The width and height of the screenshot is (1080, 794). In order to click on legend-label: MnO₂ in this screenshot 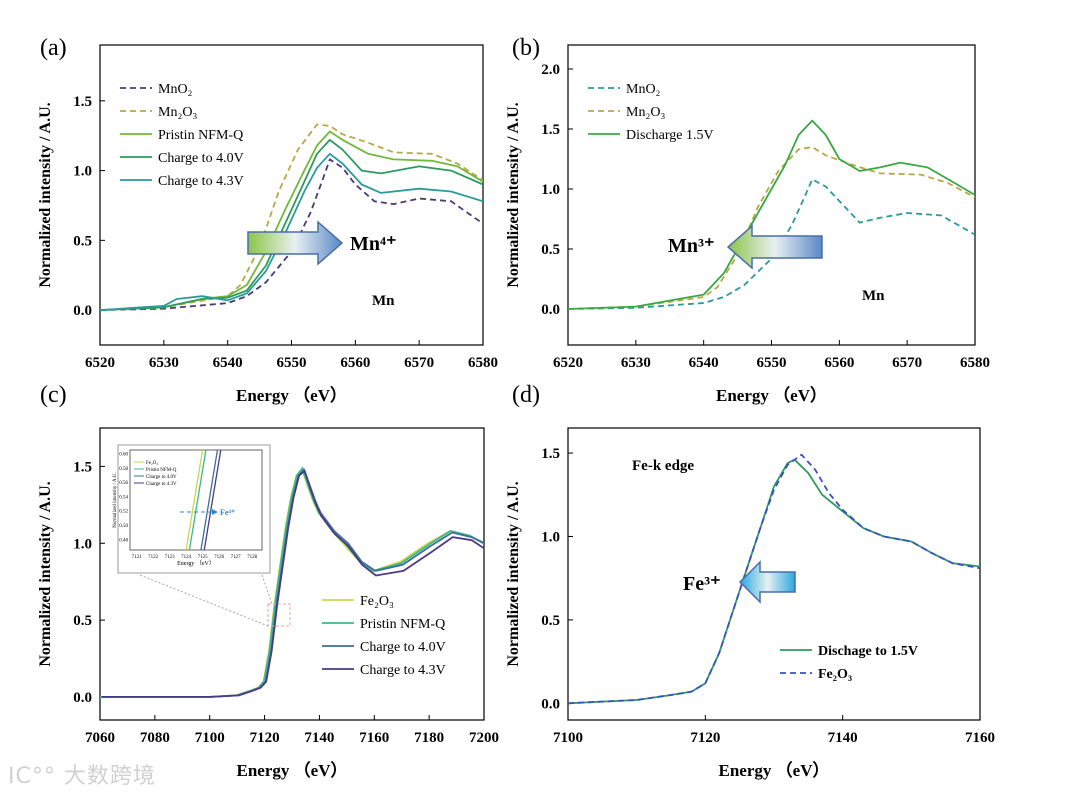, I will do `click(643, 89)`.